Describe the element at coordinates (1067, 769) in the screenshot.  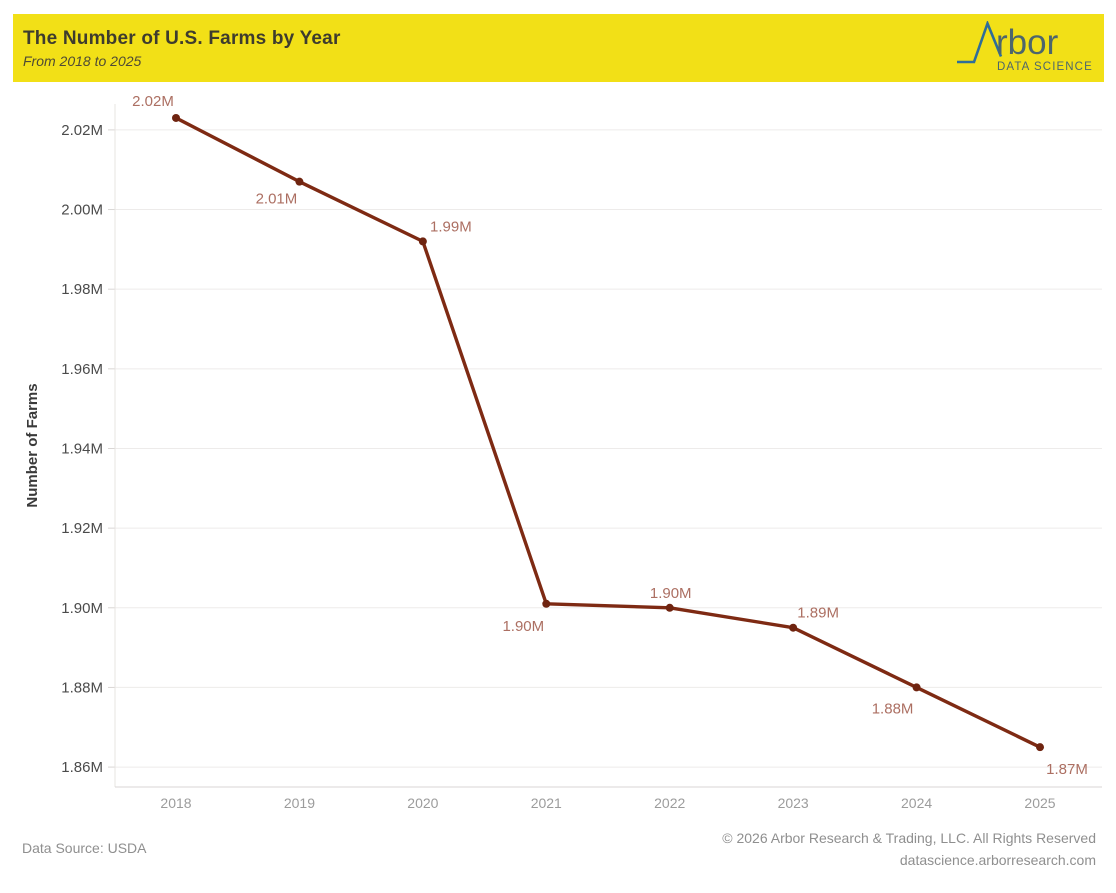
I see `data-point-label: 1.87M` at that location.